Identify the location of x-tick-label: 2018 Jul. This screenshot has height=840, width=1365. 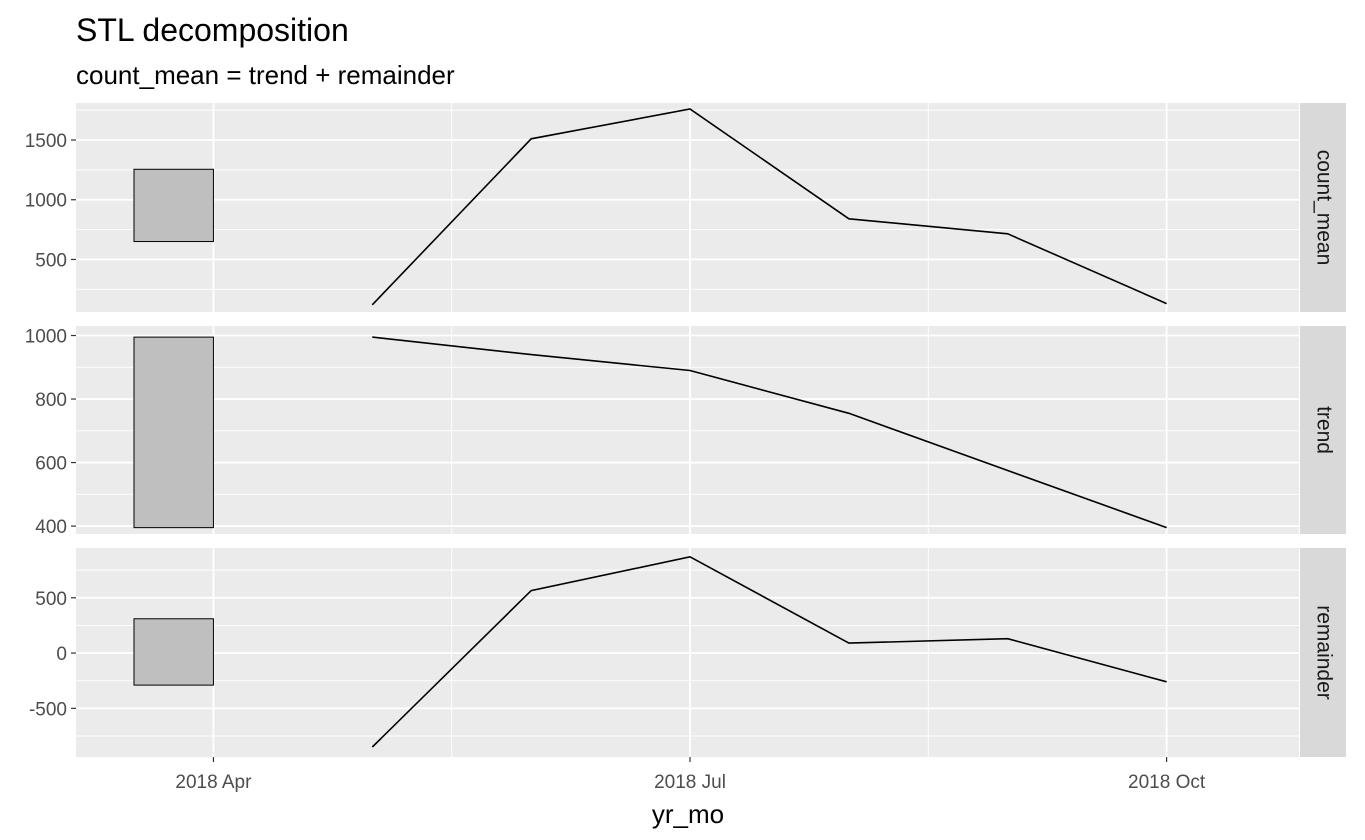
(690, 782).